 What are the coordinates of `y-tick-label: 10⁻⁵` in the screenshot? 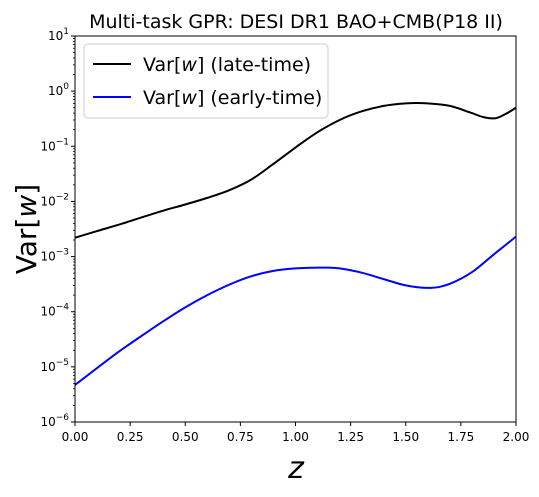 It's located at (54, 366).